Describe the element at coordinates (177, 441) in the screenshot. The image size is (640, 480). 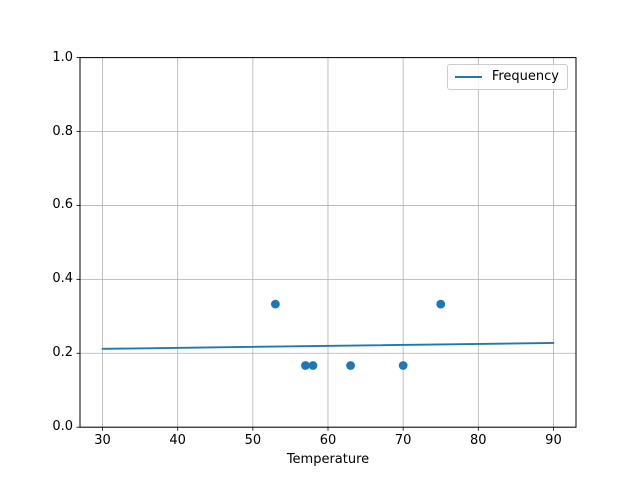
I see `x-tick-label: 40` at that location.